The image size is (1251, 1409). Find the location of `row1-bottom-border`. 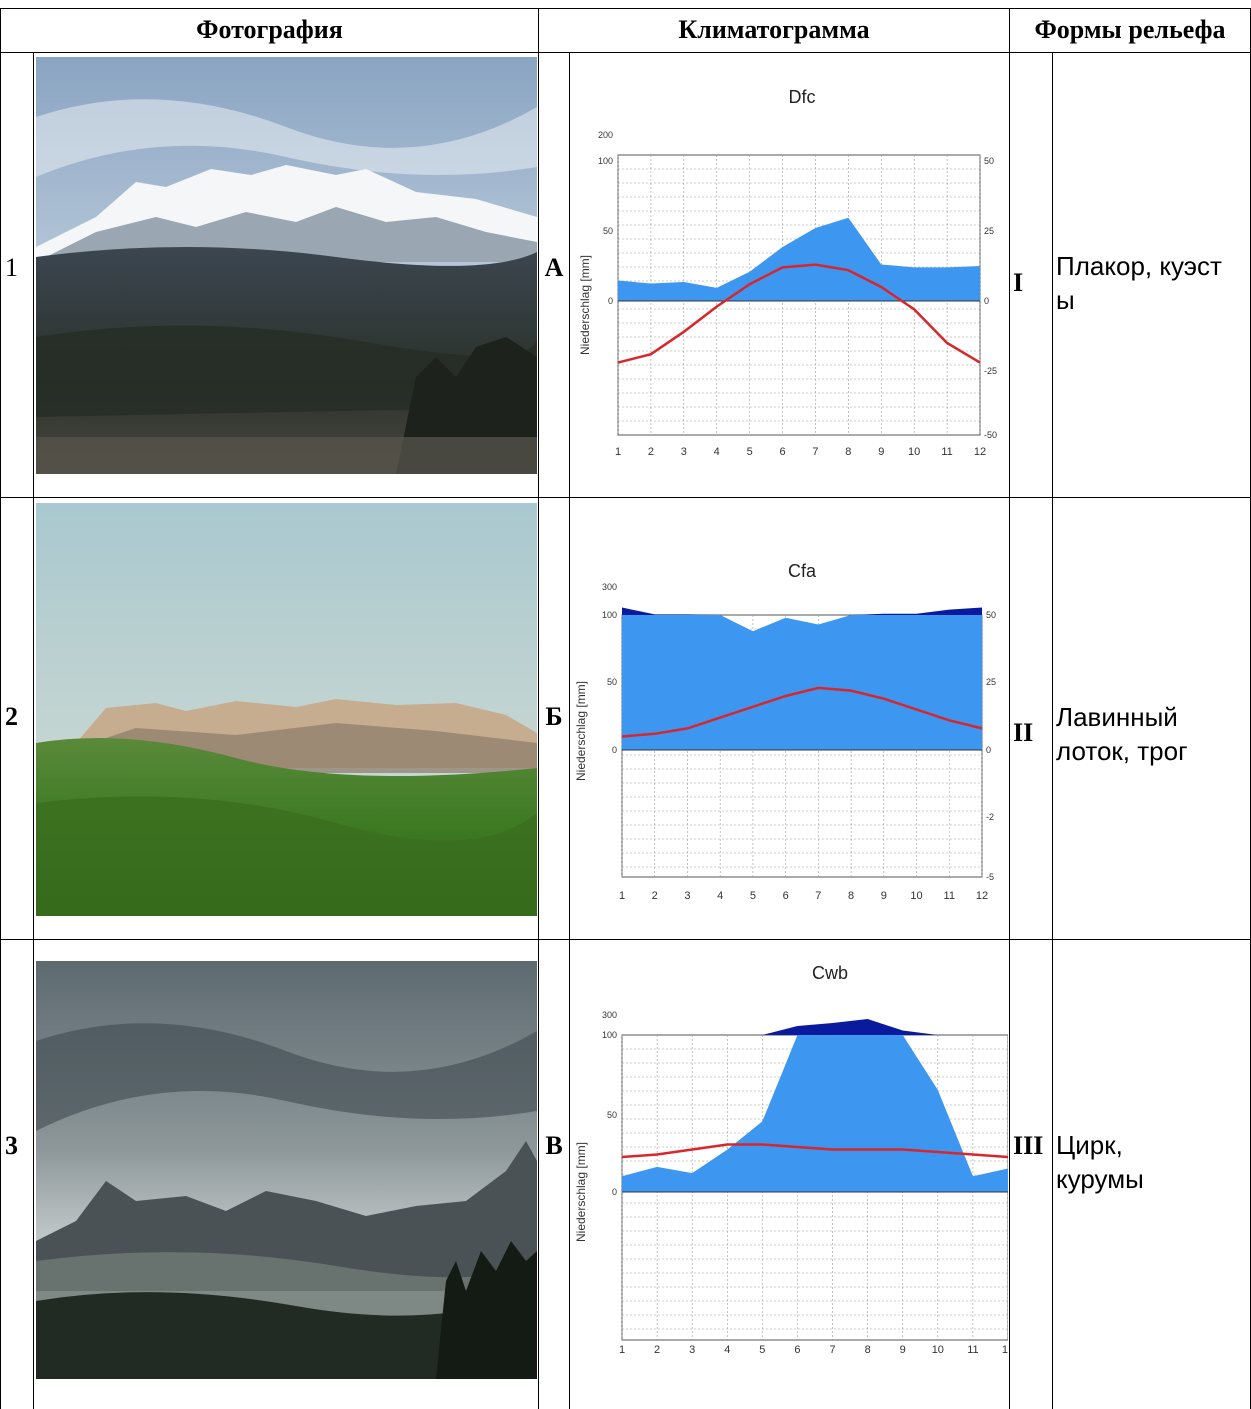

row1-bottom-border is located at coordinates (625, 497).